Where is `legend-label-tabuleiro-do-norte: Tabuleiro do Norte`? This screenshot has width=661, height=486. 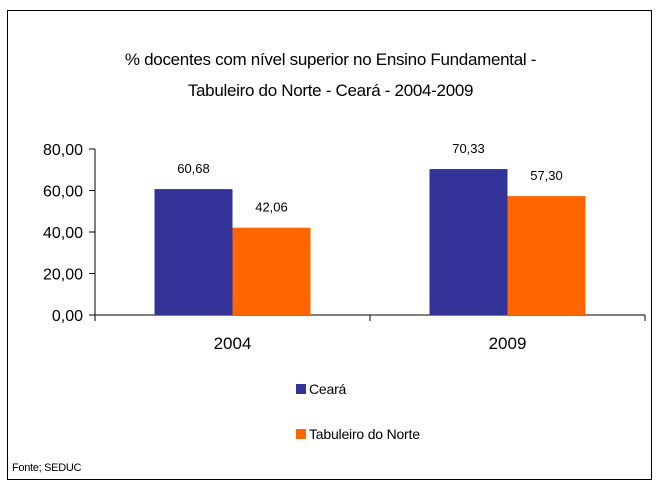 legend-label-tabuleiro-do-norte: Tabuleiro do Norte is located at coordinates (364, 434).